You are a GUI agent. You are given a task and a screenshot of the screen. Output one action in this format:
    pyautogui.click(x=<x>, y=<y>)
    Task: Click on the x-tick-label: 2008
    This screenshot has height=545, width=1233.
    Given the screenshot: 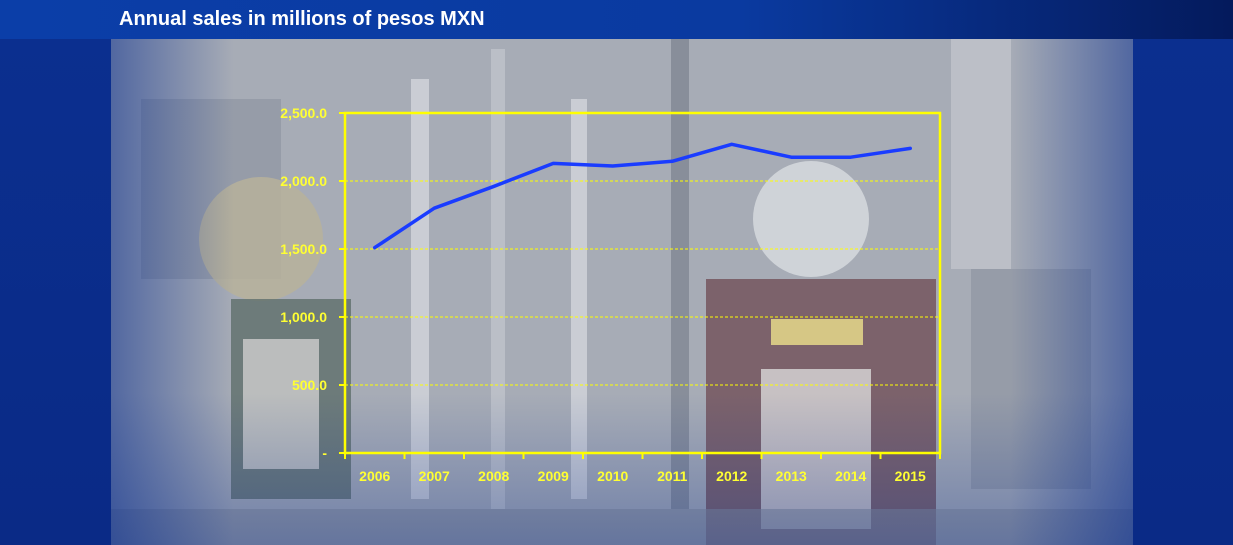 What is the action you would take?
    pyautogui.click(x=493, y=476)
    